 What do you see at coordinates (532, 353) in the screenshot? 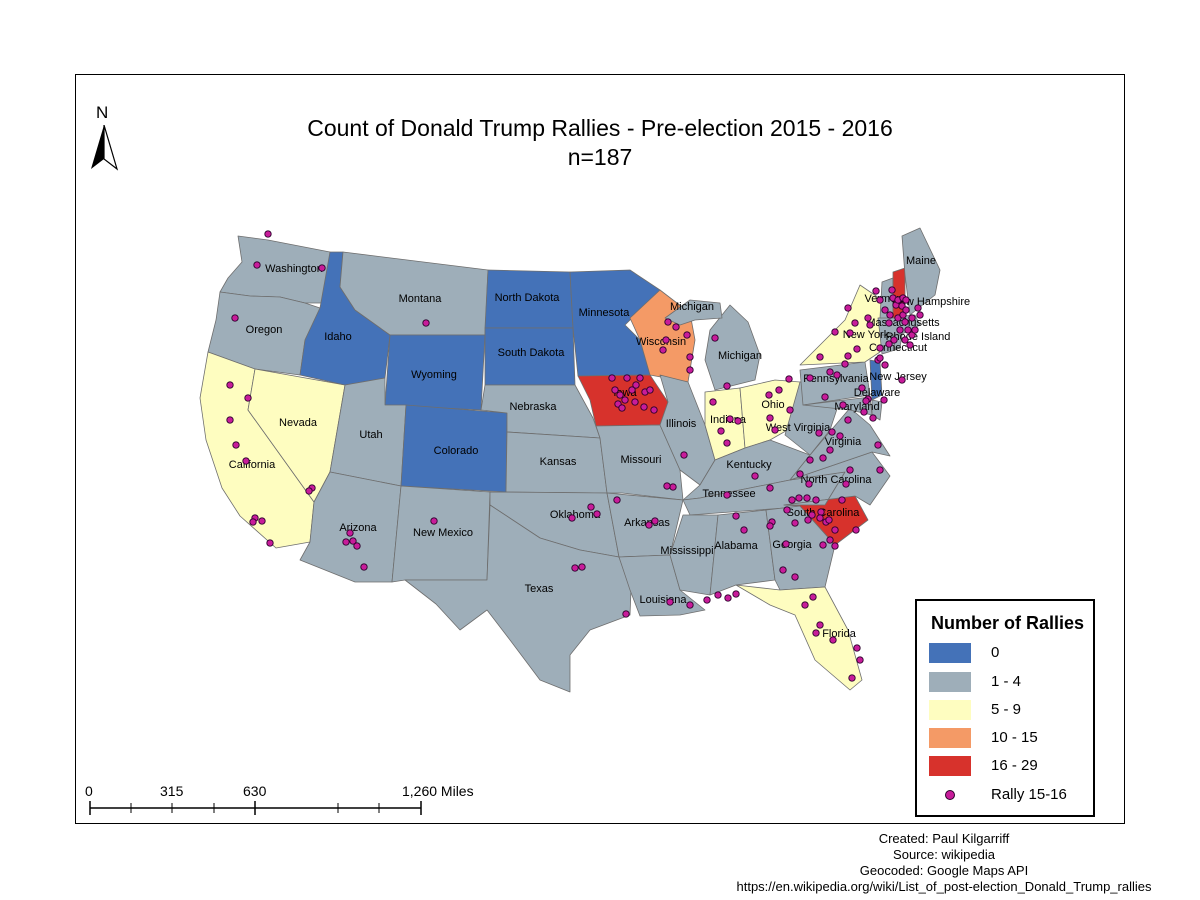
I see `state-label-sd: South Dakota` at bounding box center [532, 353].